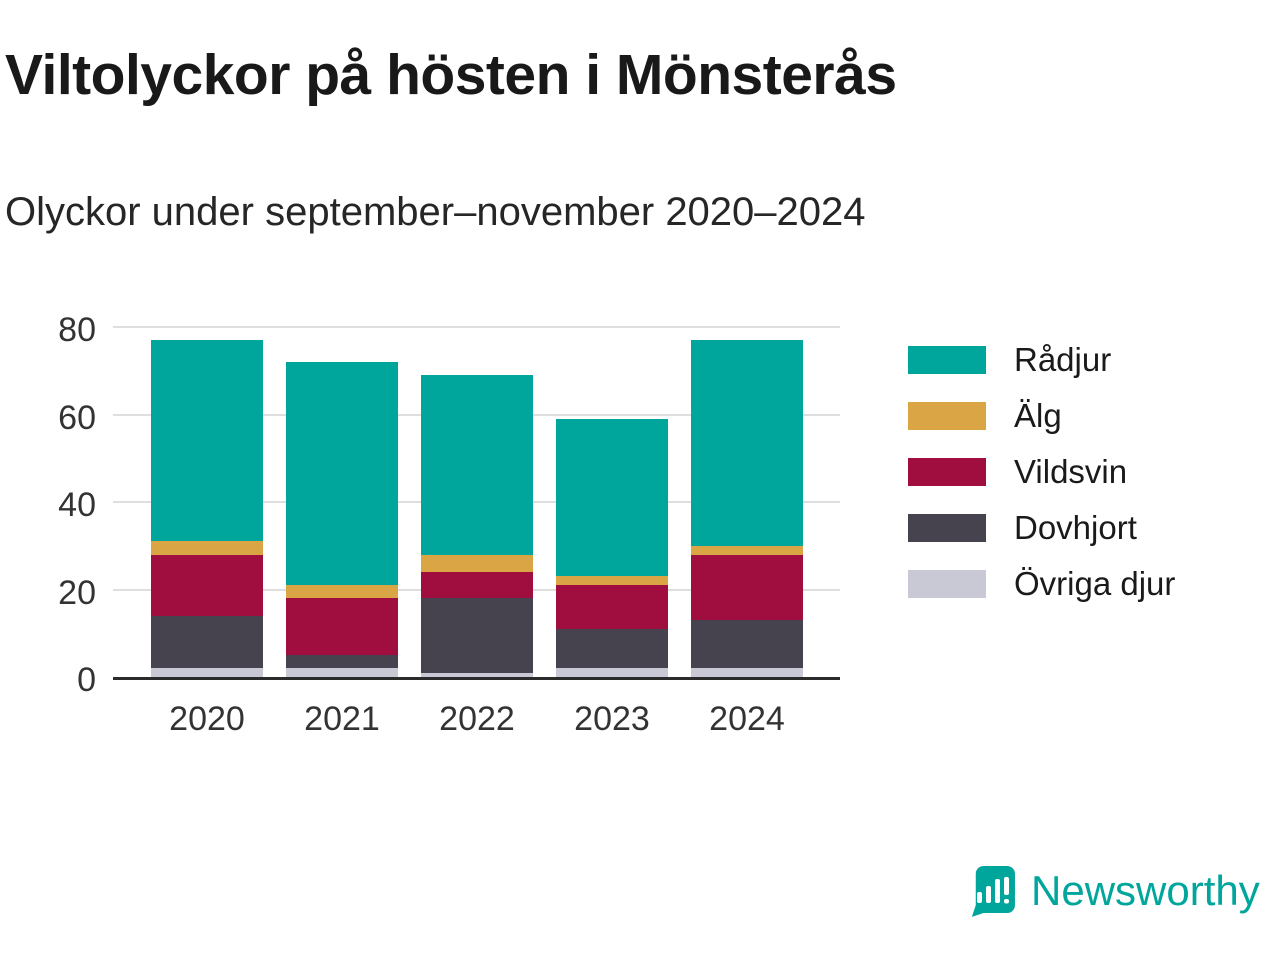 Image resolution: width=1280 pixels, height=960 pixels. Describe the element at coordinates (1038, 415) in the screenshot. I see `legend-label: Älg` at that location.